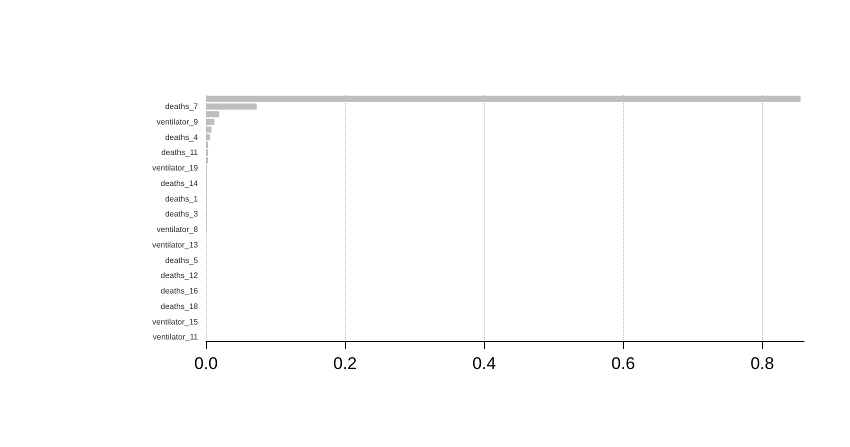 Image resolution: width=850 pixels, height=447 pixels. Describe the element at coordinates (177, 121) in the screenshot. I see `y-tick-label: ventilator_9` at that location.